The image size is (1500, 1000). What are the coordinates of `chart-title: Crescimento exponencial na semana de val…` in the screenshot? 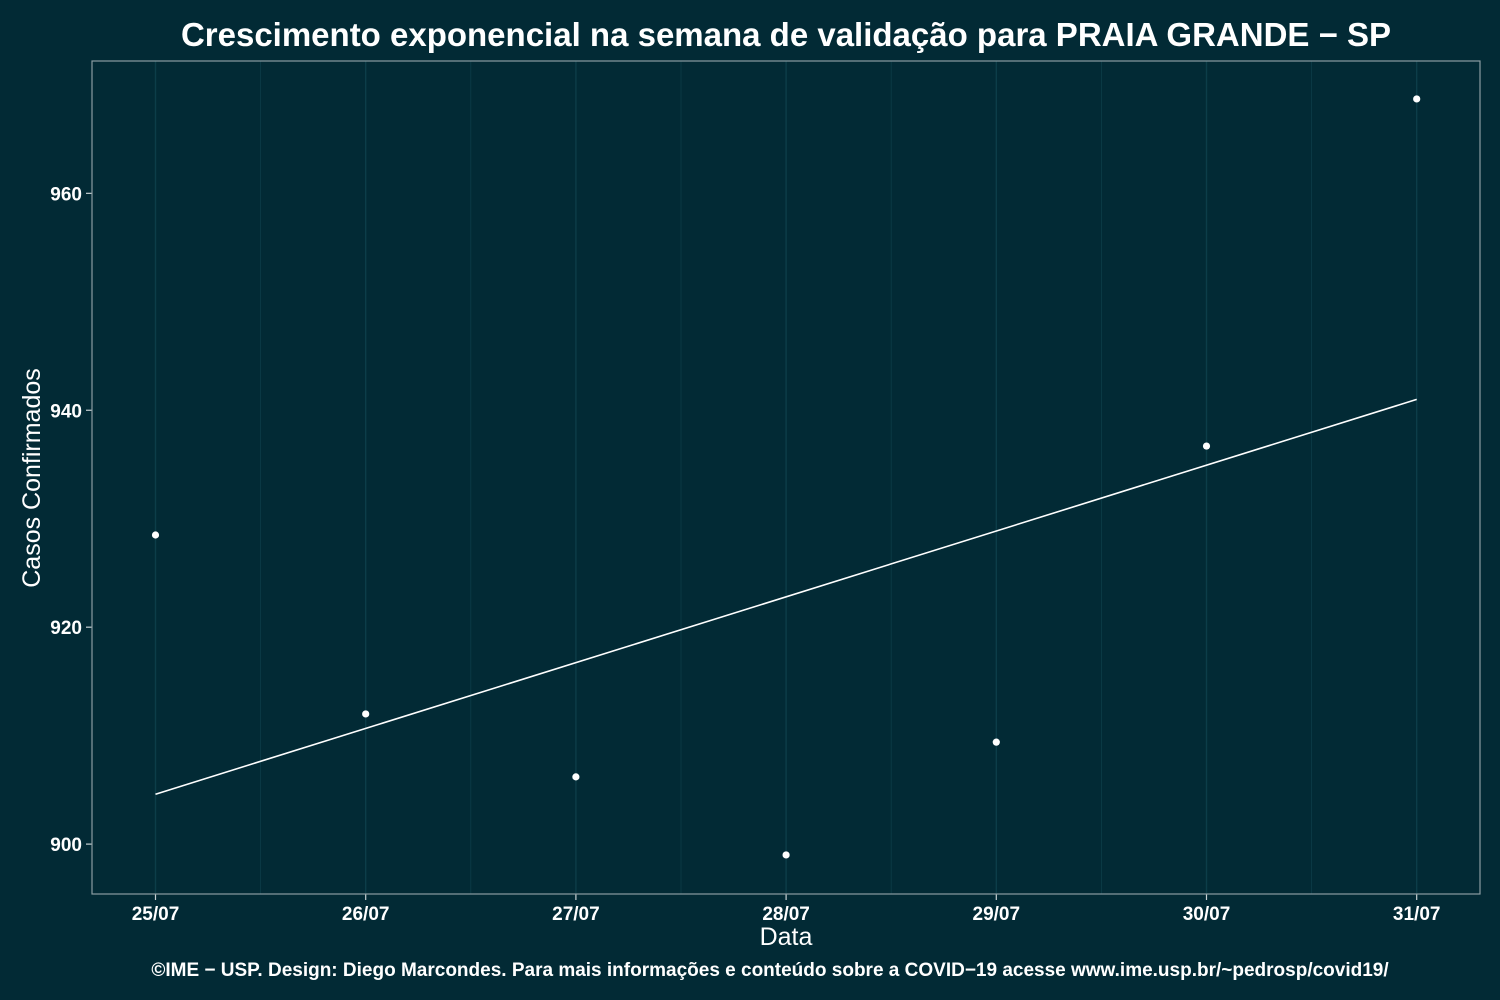 It's located at (786, 34).